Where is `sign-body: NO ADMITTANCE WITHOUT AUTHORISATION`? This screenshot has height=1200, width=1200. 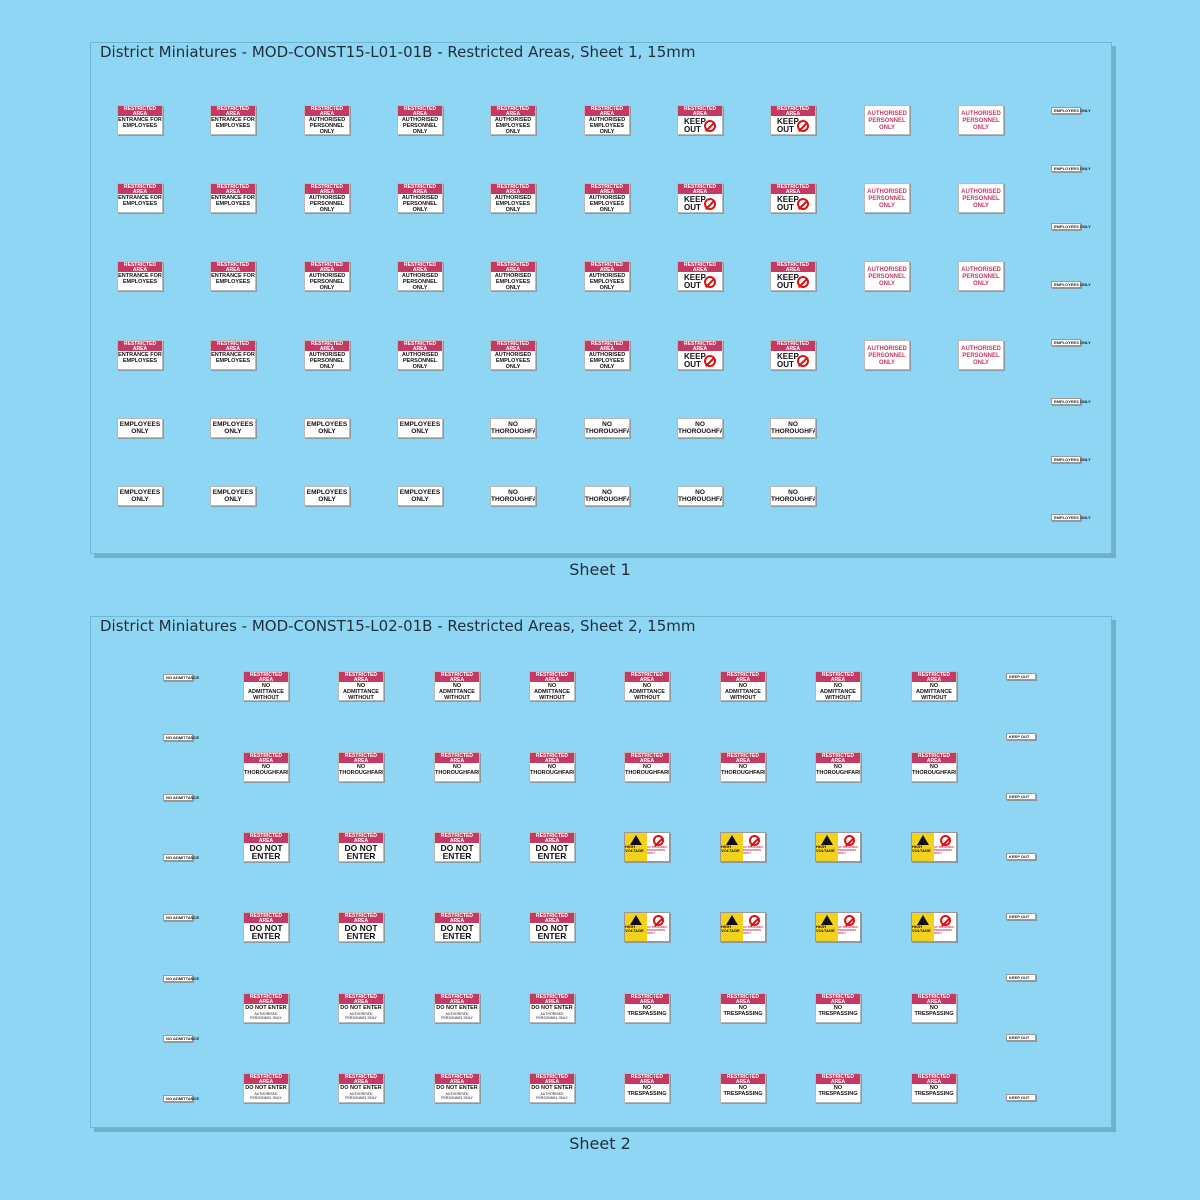 sign-body: NO ADMITTANCE WITHOUT AUTHORISATION is located at coordinates (743, 692).